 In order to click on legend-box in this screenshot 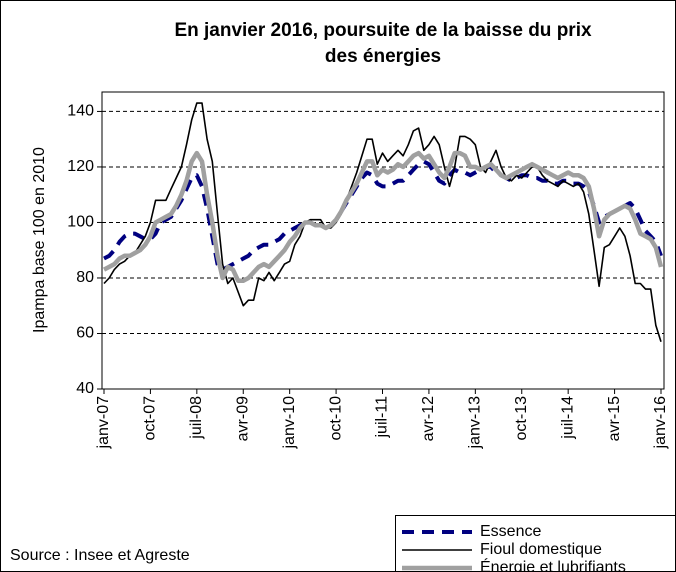, I will do `click(535, 543)`.